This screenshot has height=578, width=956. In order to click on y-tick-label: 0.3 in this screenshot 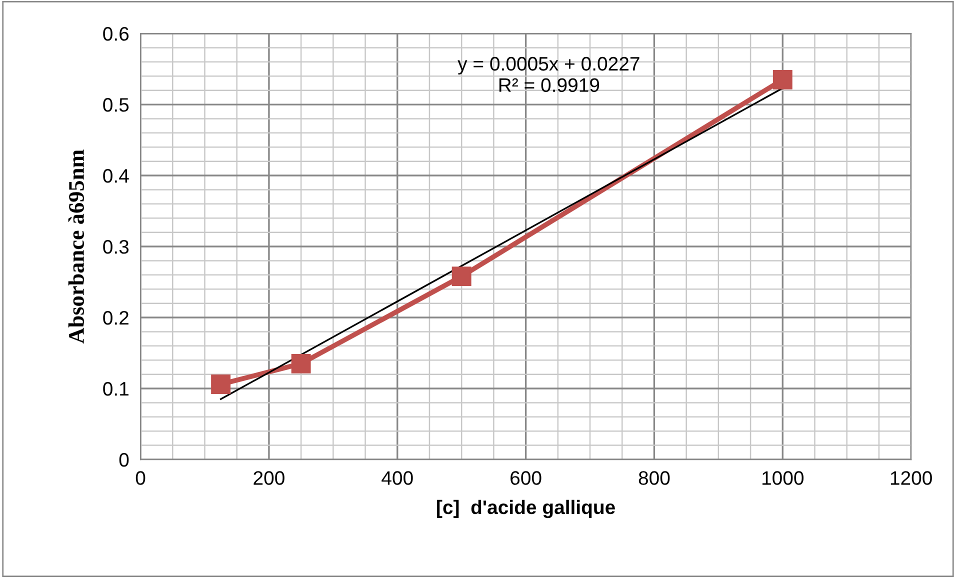, I will do `click(116, 247)`.